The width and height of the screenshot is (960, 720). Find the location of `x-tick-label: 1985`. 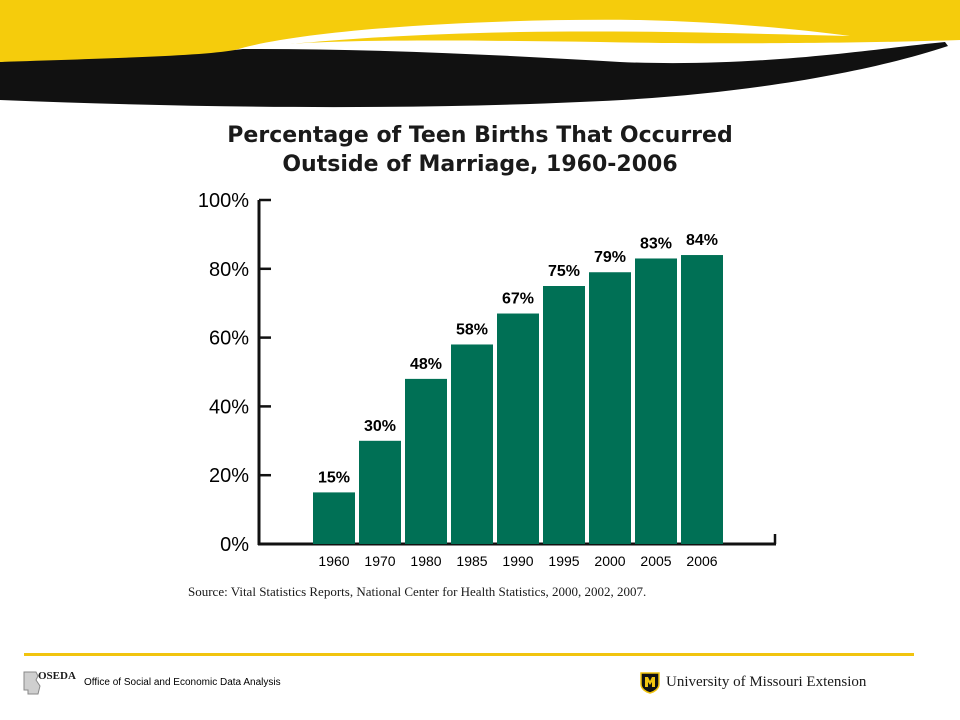

x-tick-label: 1985 is located at coordinates (471, 561).